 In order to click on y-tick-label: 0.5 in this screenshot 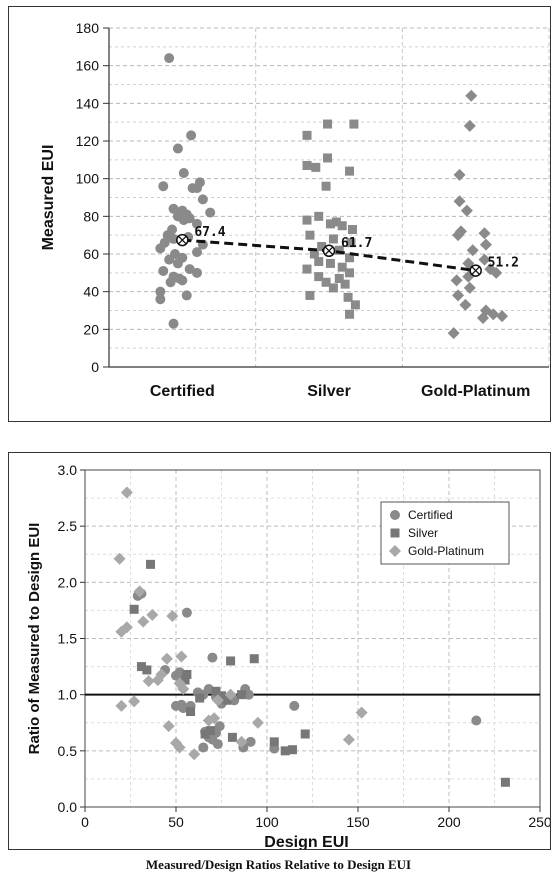, I will do `click(68, 751)`.